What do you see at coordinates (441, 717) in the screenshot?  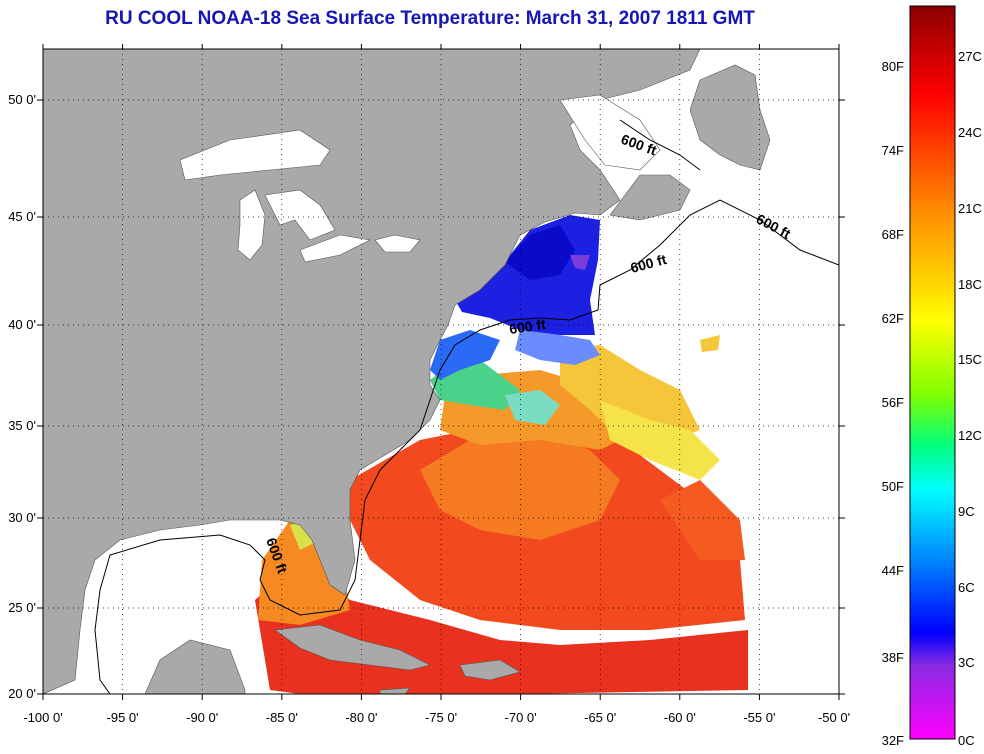 I see `lon-tick-label: -75 0'` at bounding box center [441, 717].